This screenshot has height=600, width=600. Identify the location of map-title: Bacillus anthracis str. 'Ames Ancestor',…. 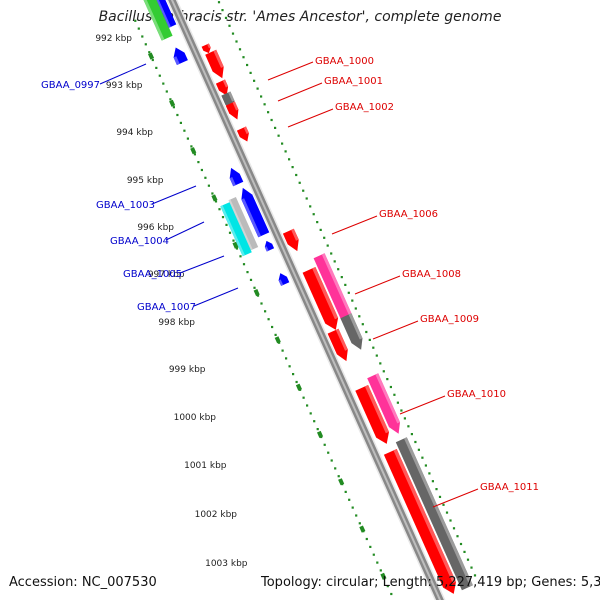
(300, 17).